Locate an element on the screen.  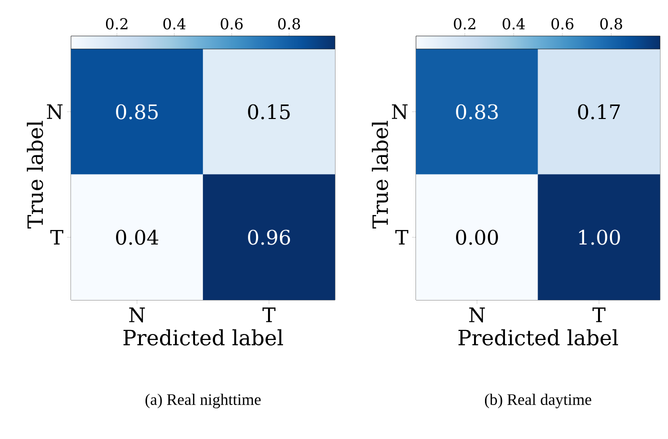
data-label: 0.00 is located at coordinates (477, 237).